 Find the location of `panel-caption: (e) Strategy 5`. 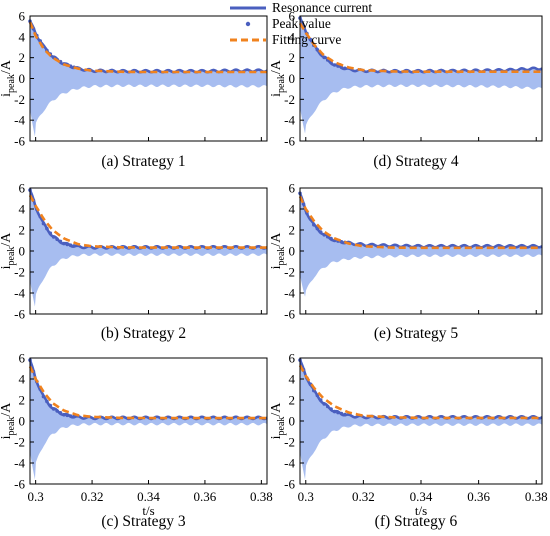

panel-caption: (e) Strategy 5 is located at coordinates (416, 333).